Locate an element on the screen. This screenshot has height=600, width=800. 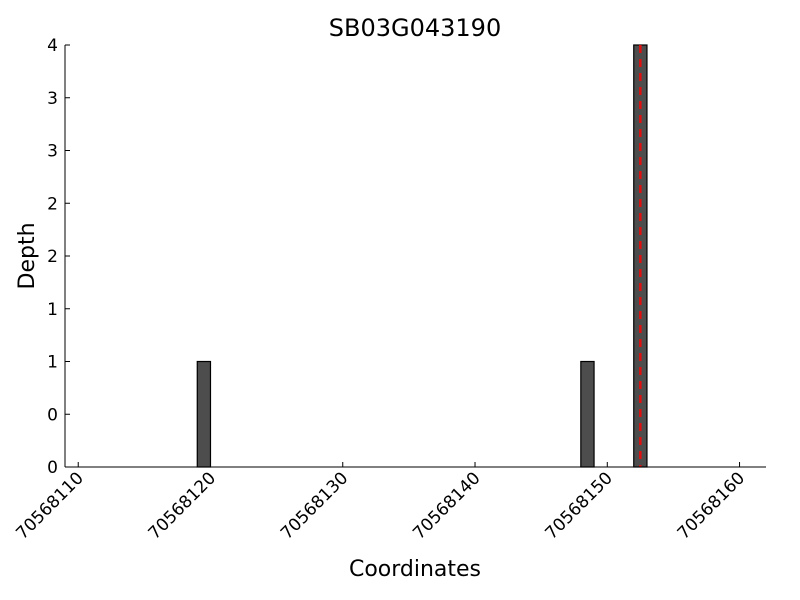
x-tick-label: 70568150 is located at coordinates (578, 505).